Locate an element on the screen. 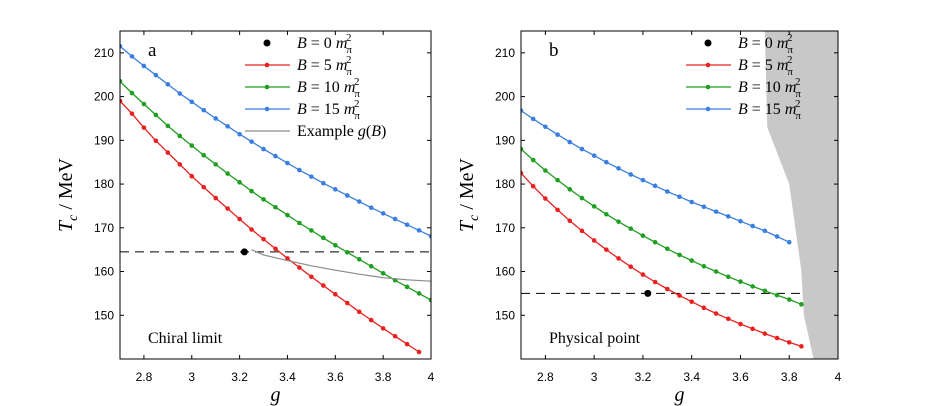 The image size is (926, 406). x-tick-label: 2.8 is located at coordinates (144, 377).